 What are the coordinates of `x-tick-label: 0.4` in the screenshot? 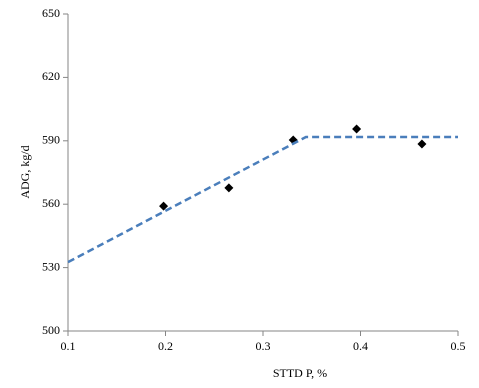 It's located at (360, 346).